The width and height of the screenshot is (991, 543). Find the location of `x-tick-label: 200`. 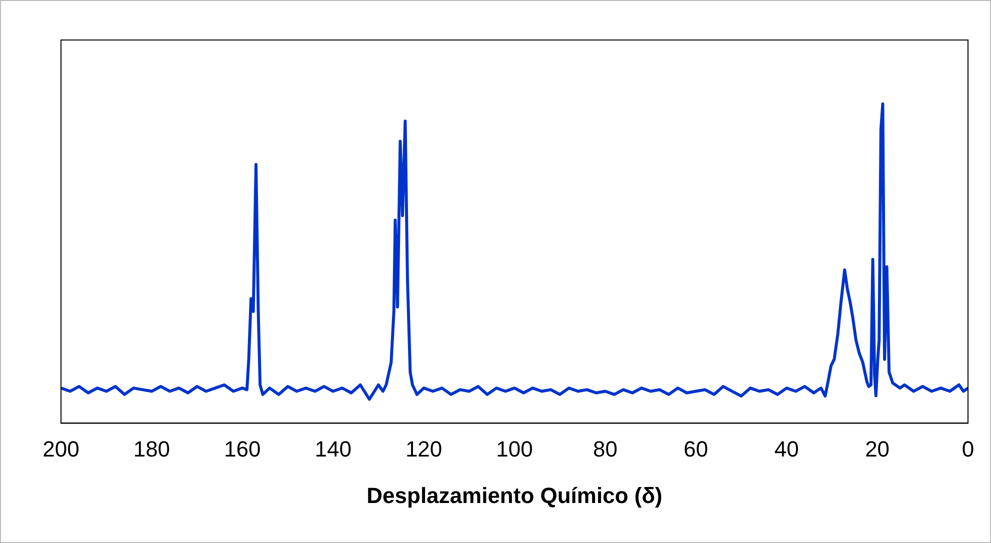

x-tick-label: 200 is located at coordinates (61, 449).